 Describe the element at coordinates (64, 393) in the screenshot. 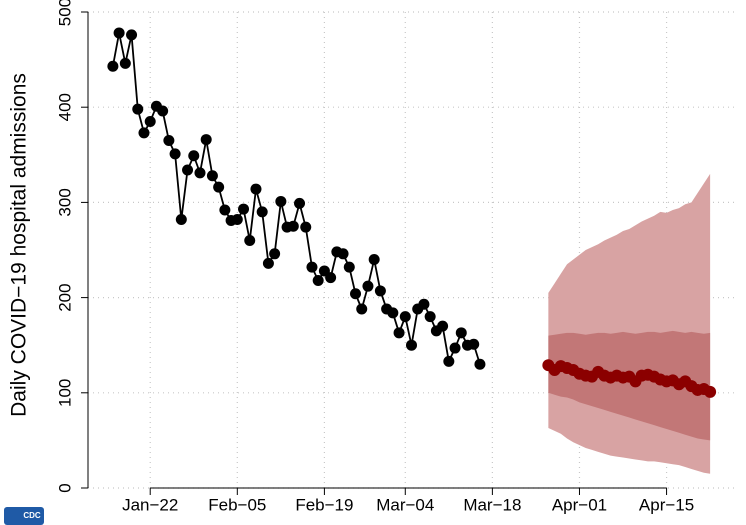

I see `y-tick-label: 100` at that location.